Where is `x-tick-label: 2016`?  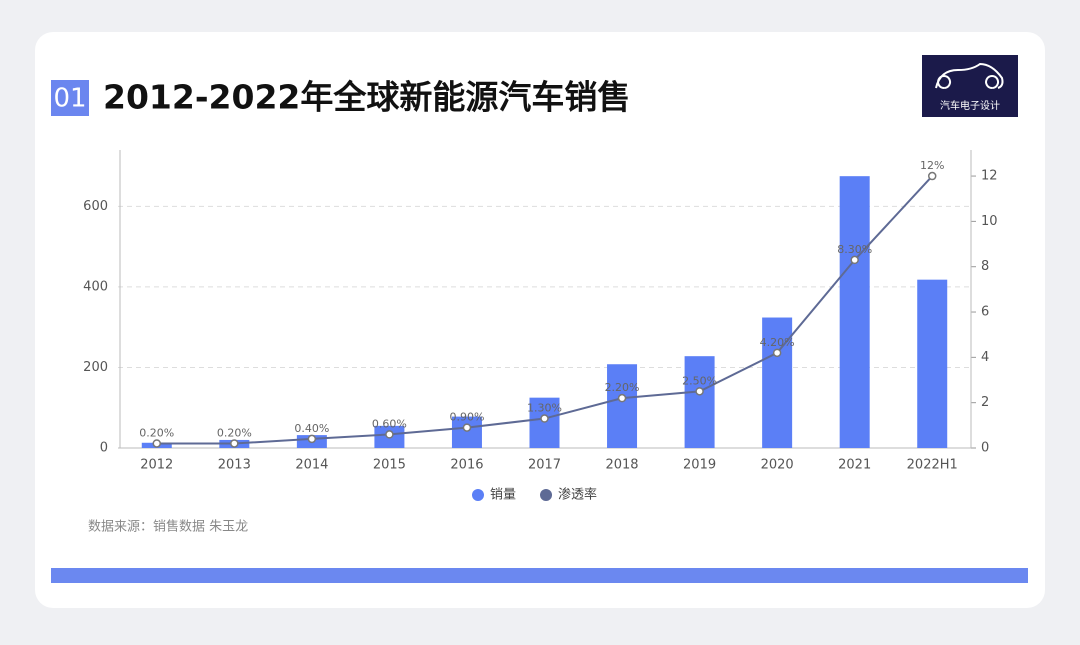
x-tick-label: 2016 is located at coordinates (466, 465).